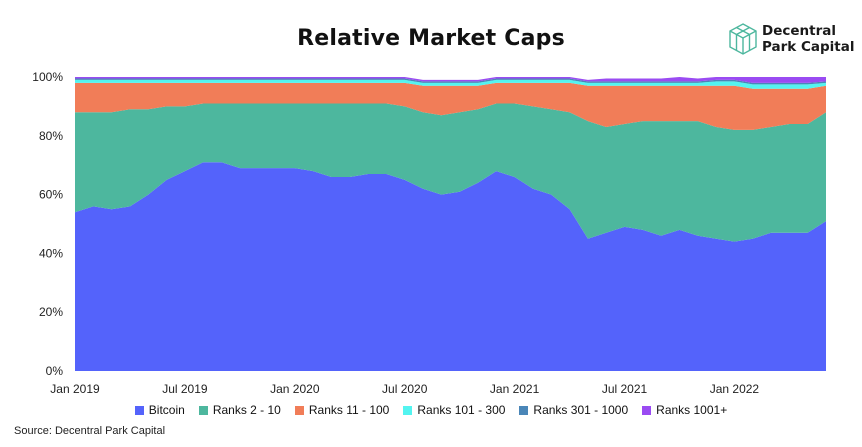 The image size is (862, 447). Describe the element at coordinates (743, 39) in the screenshot. I see `cube-icon` at that location.